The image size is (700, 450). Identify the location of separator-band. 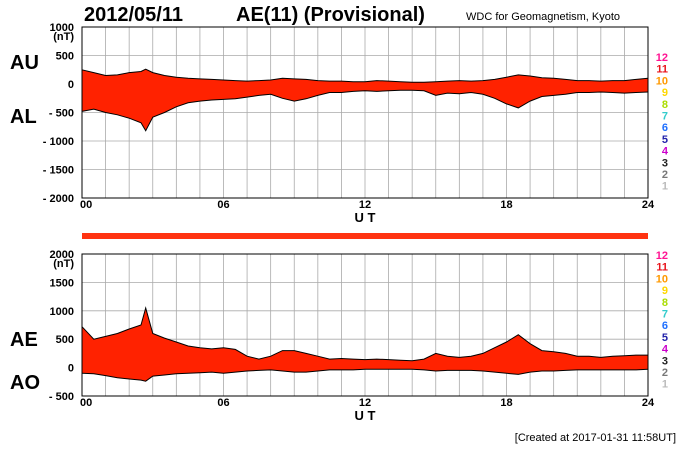
(365, 236).